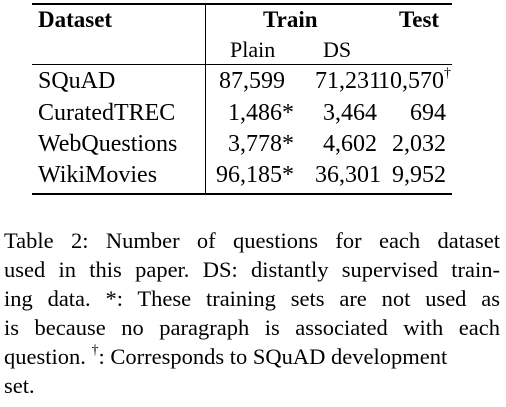 This screenshot has height=407, width=506. What do you see at coordinates (253, 49) in the screenshot?
I see `header-plain: Plain` at bounding box center [253, 49].